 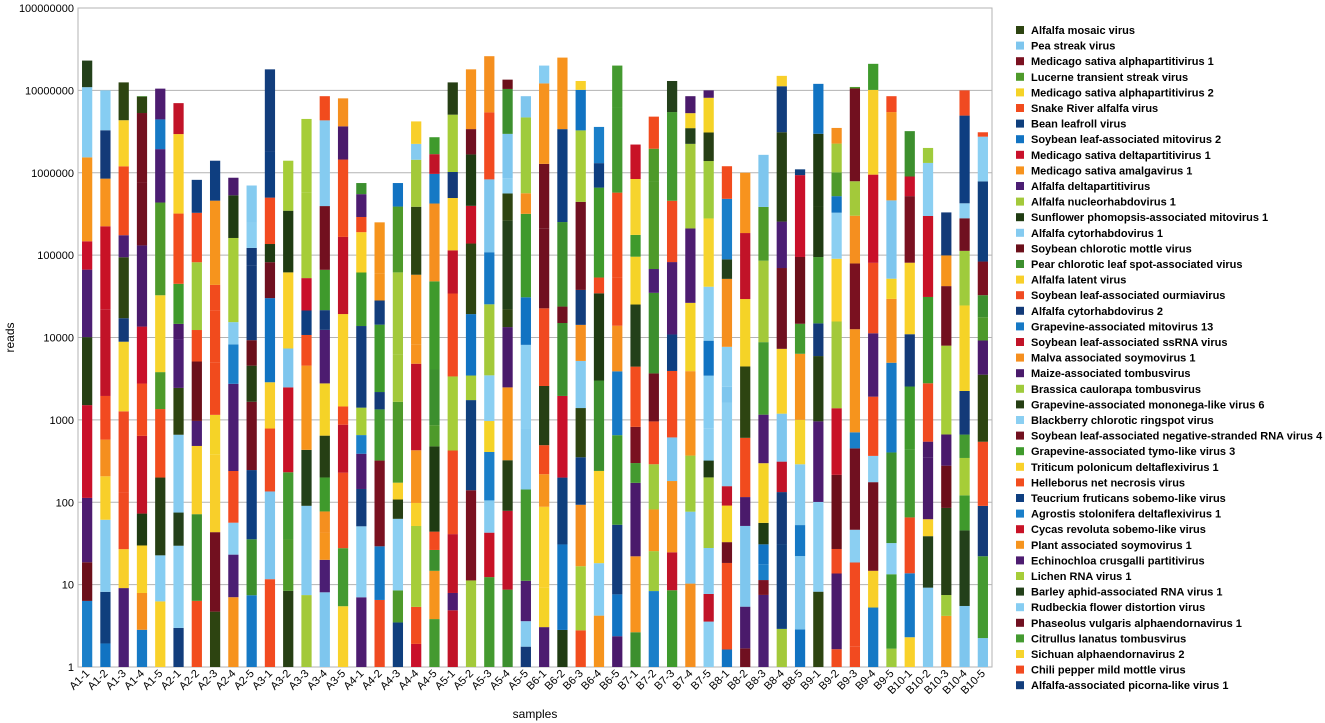 What do you see at coordinates (1100, 655) in the screenshot?
I see `legend-item: Sichuan alphaendornavirus 2` at bounding box center [1100, 655].